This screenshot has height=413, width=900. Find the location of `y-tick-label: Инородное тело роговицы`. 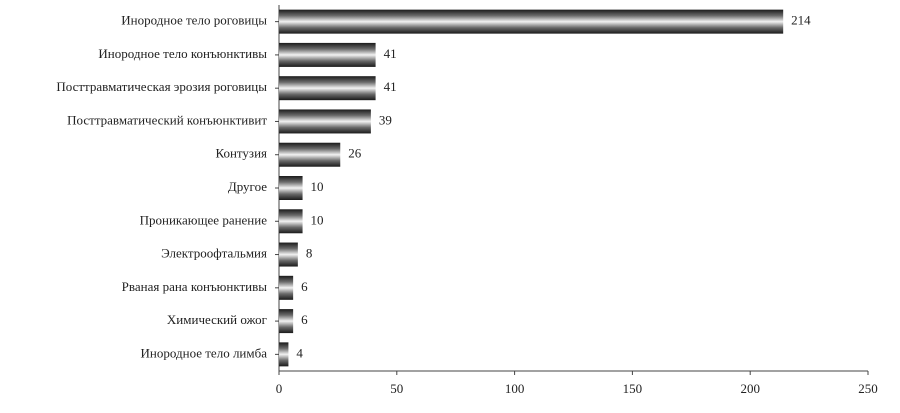

y-tick-label: Инородное тело роговицы is located at coordinates (194, 20).